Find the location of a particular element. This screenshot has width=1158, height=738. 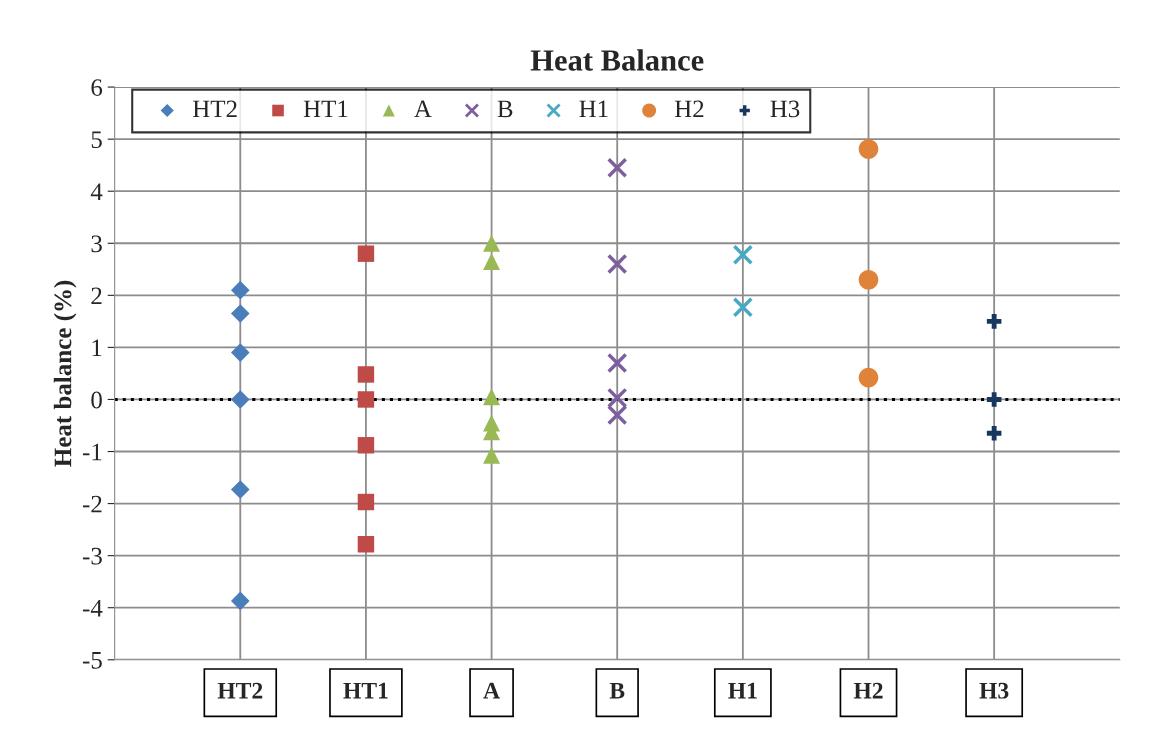

x-tick-label: B is located at coordinates (617, 690).